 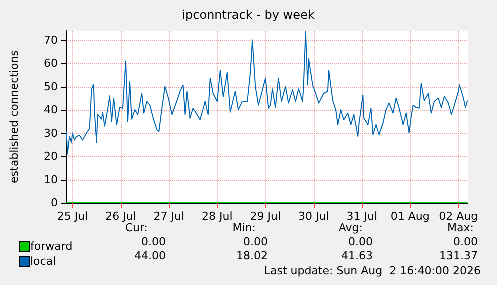 What do you see at coordinates (14, 117) in the screenshot?
I see `y-axis-title: established connections` at bounding box center [14, 117].